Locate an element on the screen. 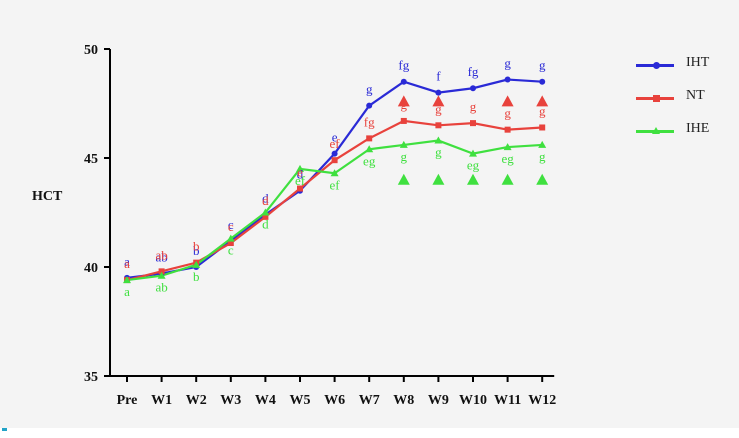  data-label-nt: b is located at coordinates (196, 246).